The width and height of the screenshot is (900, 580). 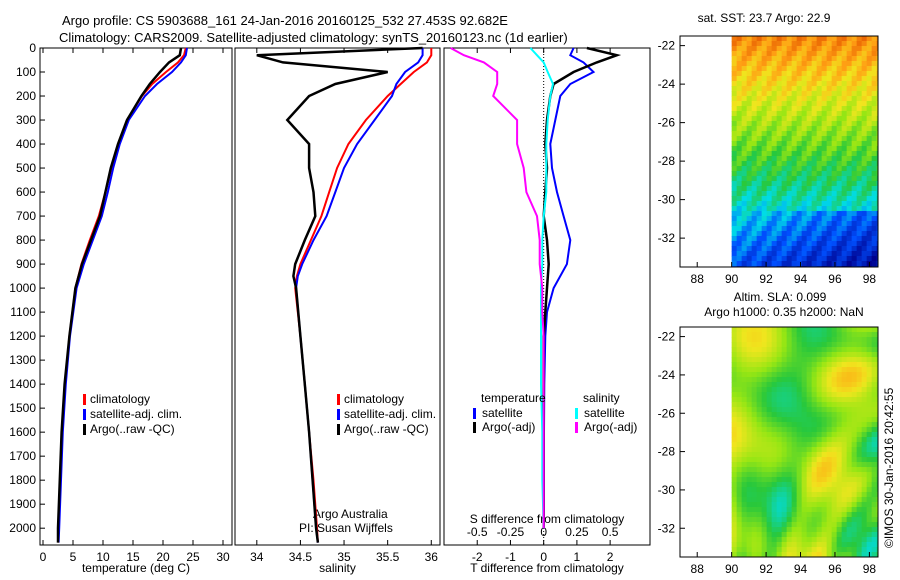 I want to click on salinity-axis-label: salinity, so click(x=337, y=568).